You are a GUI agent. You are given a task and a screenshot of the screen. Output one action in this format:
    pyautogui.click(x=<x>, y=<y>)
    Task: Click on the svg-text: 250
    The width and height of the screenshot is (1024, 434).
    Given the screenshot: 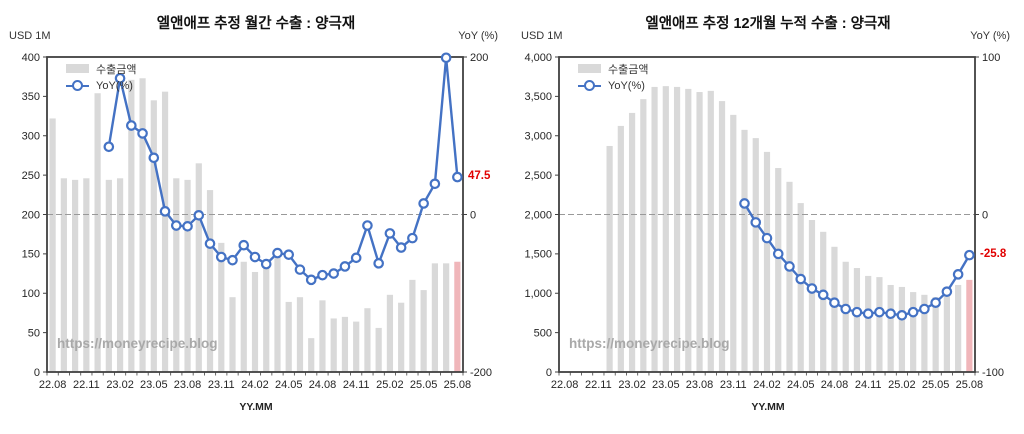 What is the action you would take?
    pyautogui.click(x=31, y=176)
    